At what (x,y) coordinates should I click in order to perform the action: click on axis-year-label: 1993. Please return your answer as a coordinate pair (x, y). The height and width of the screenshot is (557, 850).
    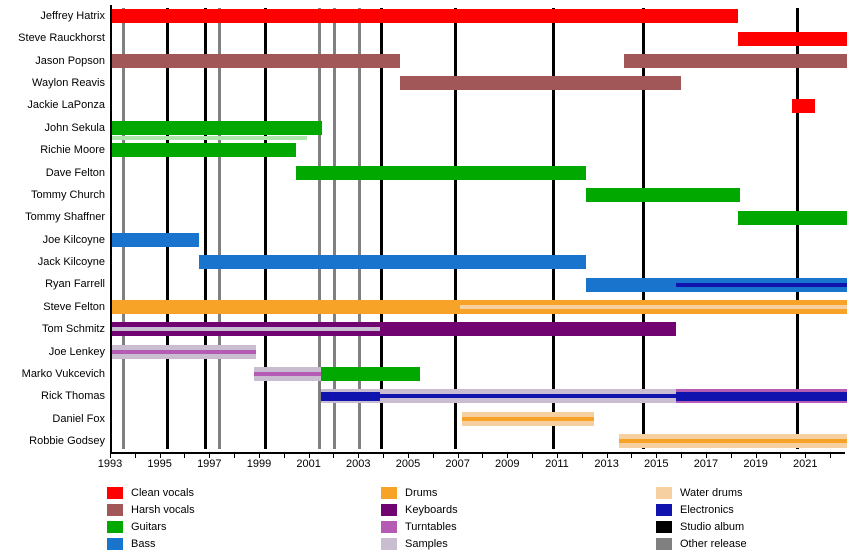
    Looking at the image, I should click on (110, 464).